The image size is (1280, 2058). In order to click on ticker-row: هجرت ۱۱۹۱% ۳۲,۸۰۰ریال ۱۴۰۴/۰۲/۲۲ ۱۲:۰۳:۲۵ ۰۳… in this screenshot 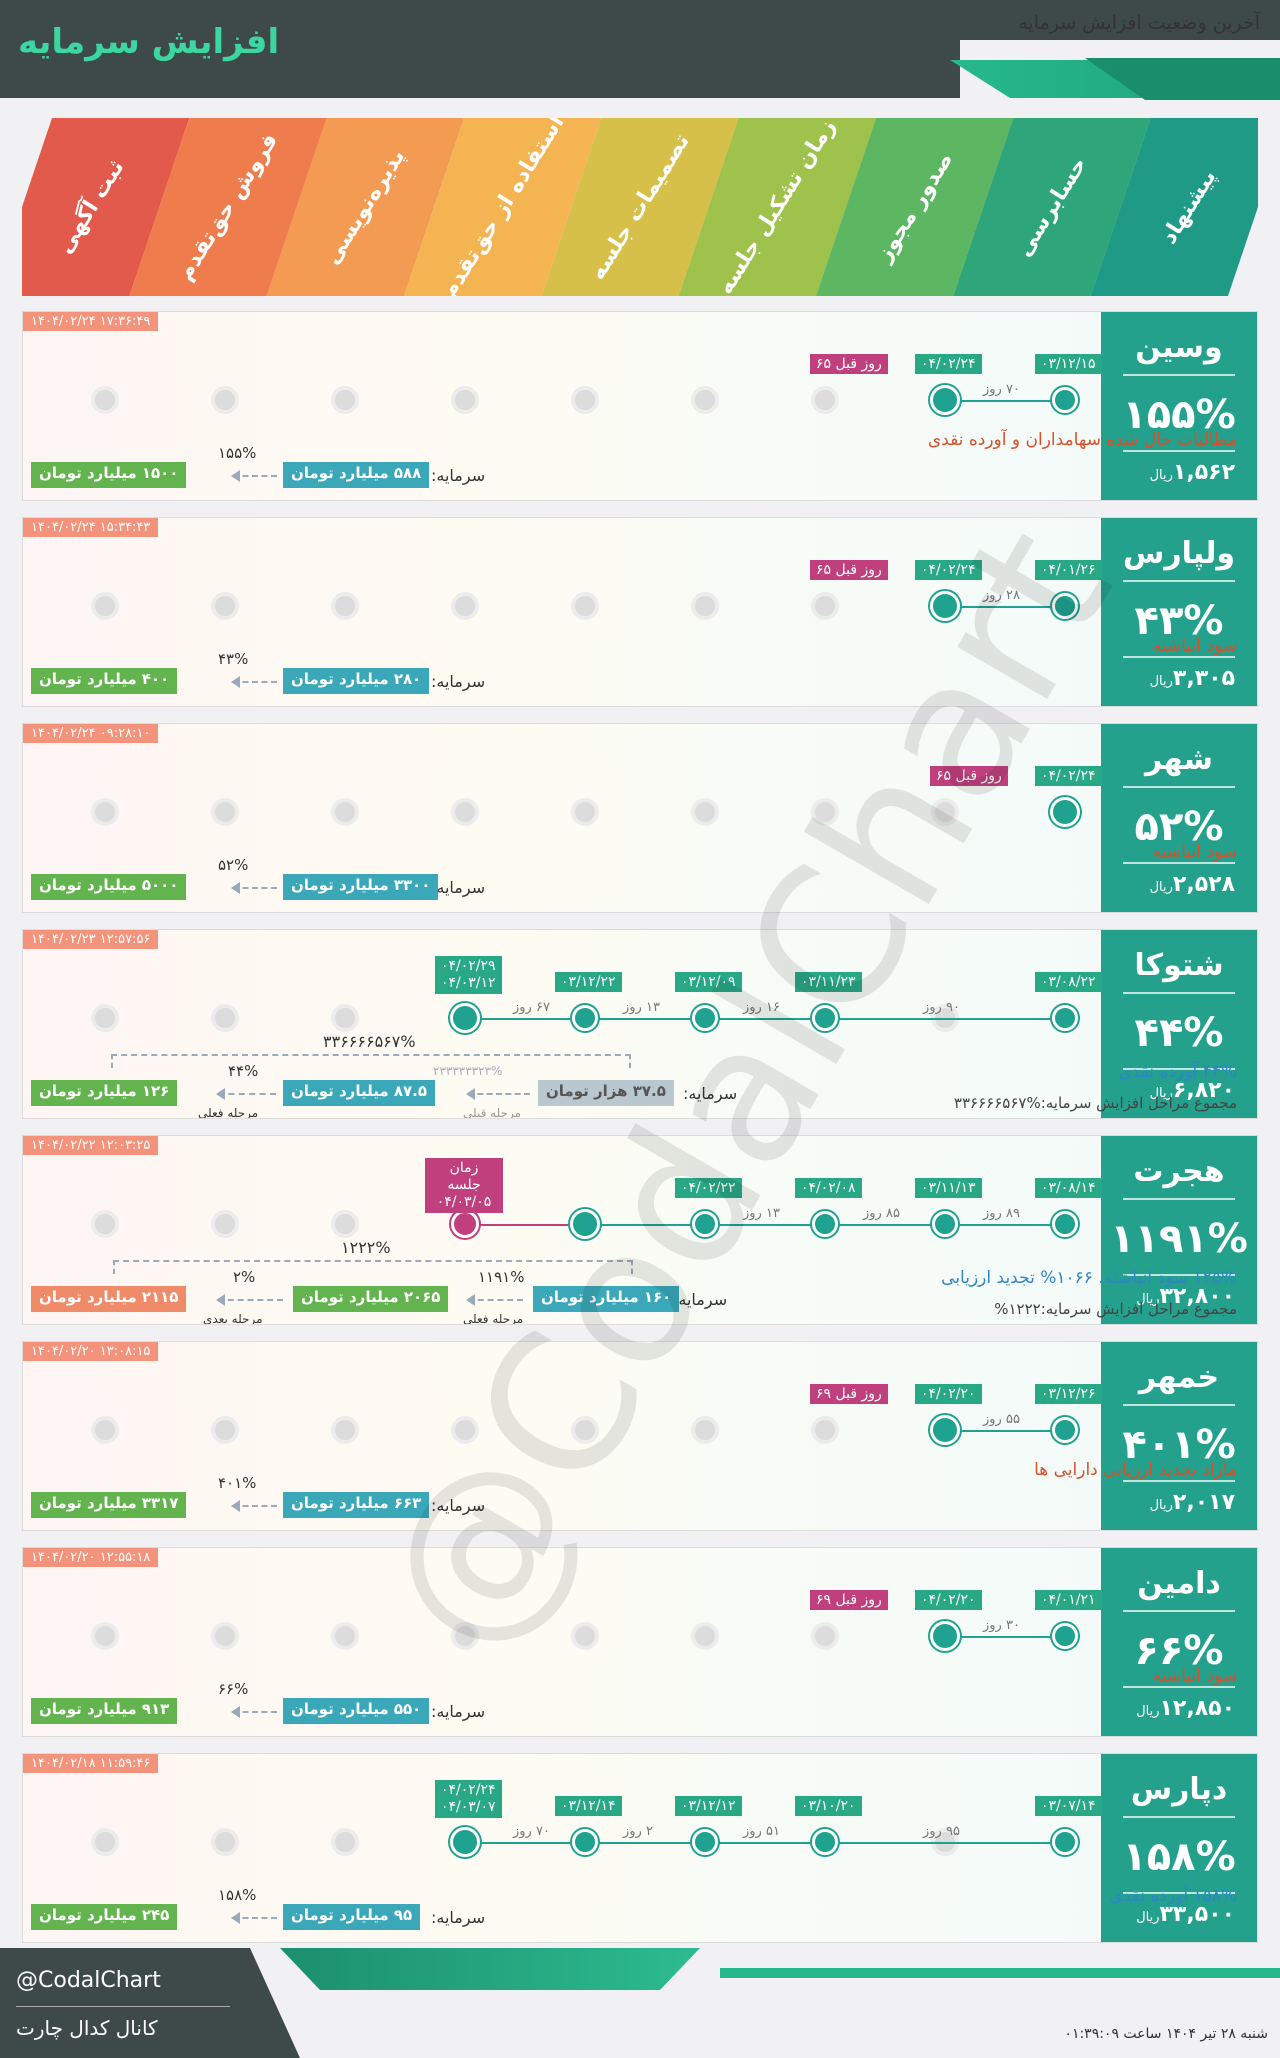, I will do `click(640, 1230)`.